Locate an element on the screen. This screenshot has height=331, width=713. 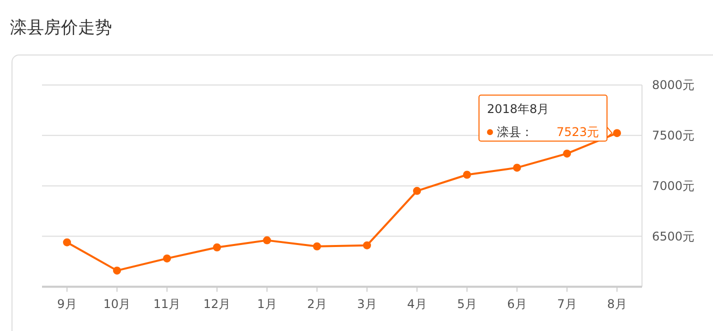
x-tick-label: 1月 is located at coordinates (267, 304).